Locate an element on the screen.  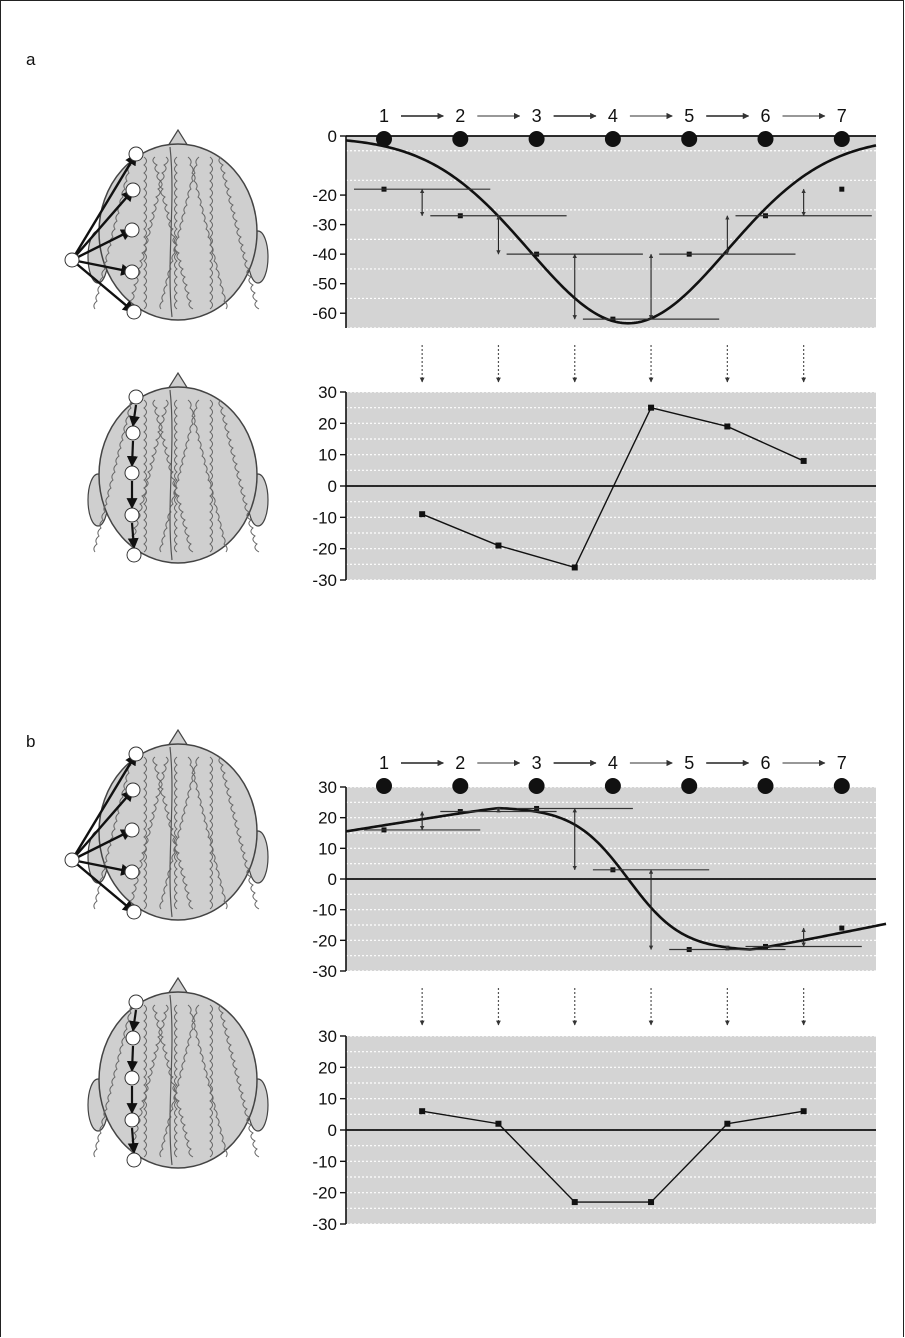
y-tick-label: -10 is located at coordinates (324, 517).